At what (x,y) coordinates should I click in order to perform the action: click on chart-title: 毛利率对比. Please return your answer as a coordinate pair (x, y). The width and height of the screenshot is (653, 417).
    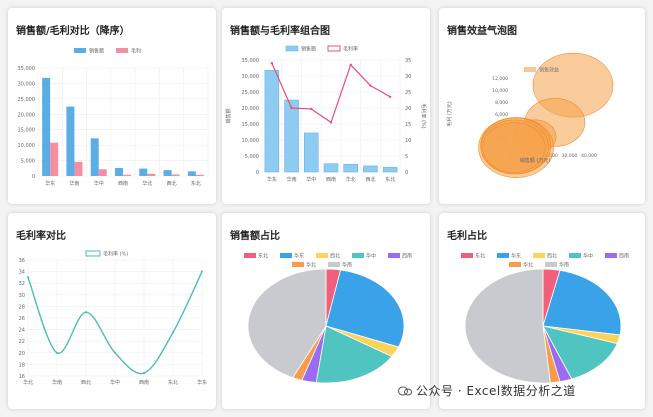
    Looking at the image, I should click on (41, 236).